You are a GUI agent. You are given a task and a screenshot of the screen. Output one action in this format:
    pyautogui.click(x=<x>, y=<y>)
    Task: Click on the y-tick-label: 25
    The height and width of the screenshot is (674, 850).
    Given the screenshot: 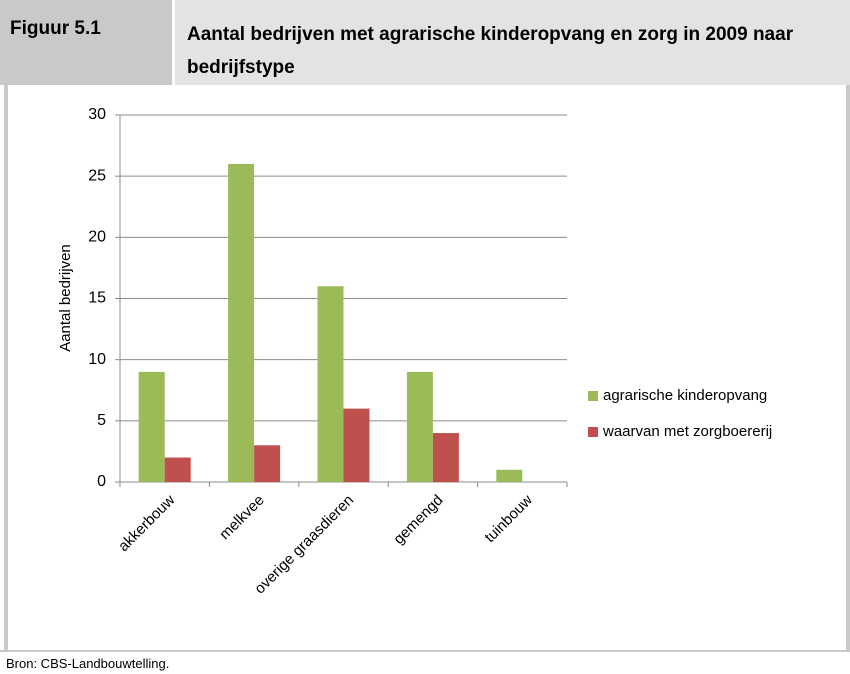 What is the action you would take?
    pyautogui.click(x=97, y=175)
    